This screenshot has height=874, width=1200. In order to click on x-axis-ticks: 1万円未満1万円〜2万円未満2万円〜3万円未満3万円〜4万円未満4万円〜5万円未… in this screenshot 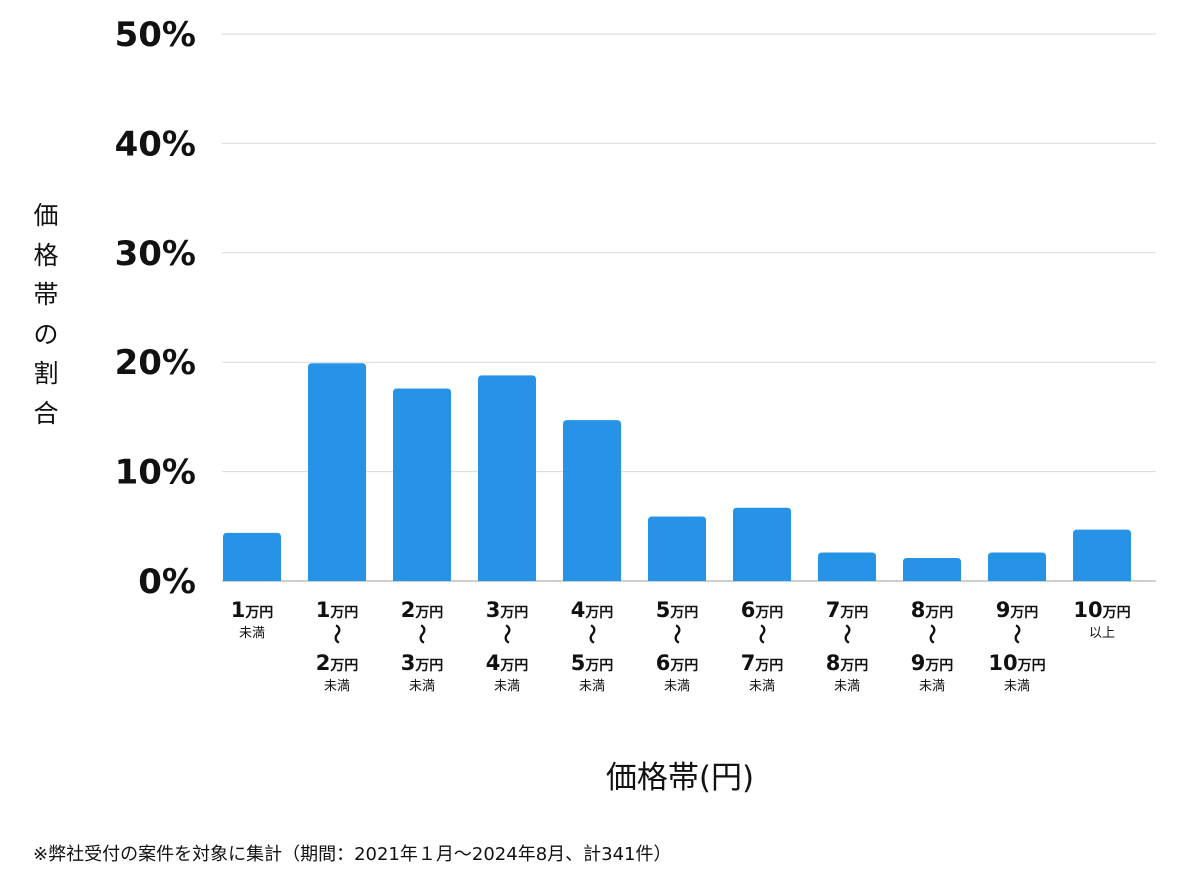, I will do `click(681, 646)`.